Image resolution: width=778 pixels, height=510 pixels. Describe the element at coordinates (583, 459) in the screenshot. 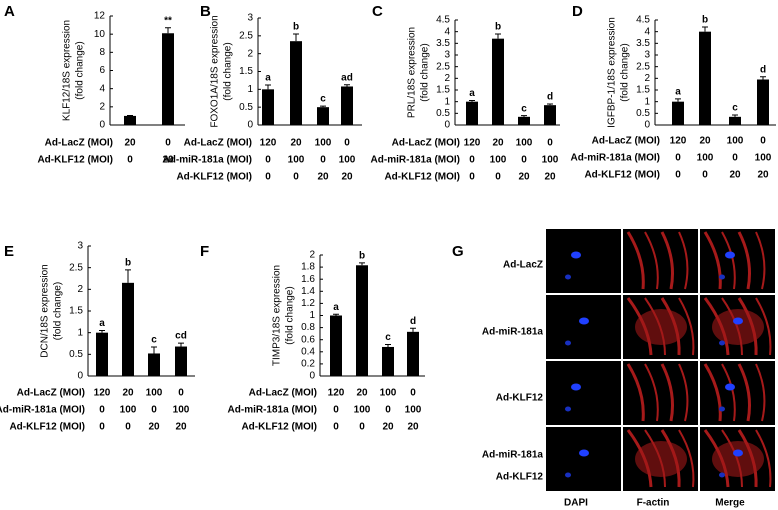

I see `micrograph` at that location.